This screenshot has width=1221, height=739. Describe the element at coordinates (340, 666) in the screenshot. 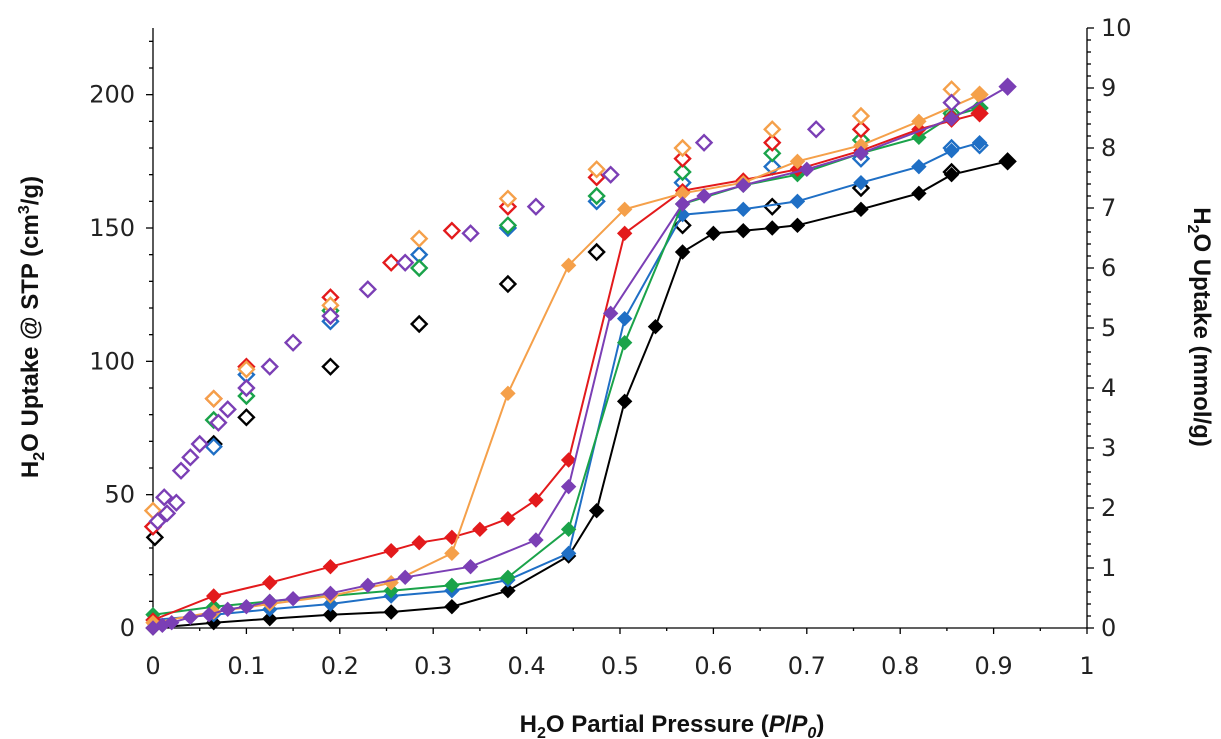

I see `x-tick-label: 0.2` at that location.